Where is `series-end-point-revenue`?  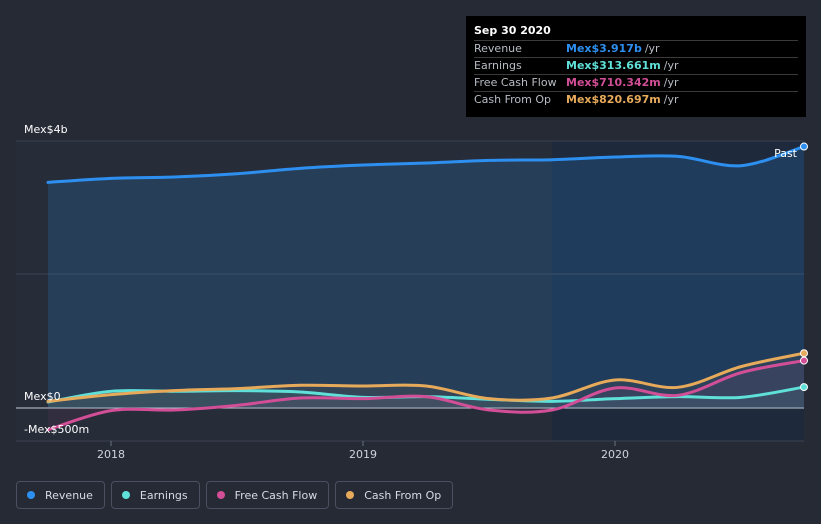
series-end-point-revenue is located at coordinates (804, 146).